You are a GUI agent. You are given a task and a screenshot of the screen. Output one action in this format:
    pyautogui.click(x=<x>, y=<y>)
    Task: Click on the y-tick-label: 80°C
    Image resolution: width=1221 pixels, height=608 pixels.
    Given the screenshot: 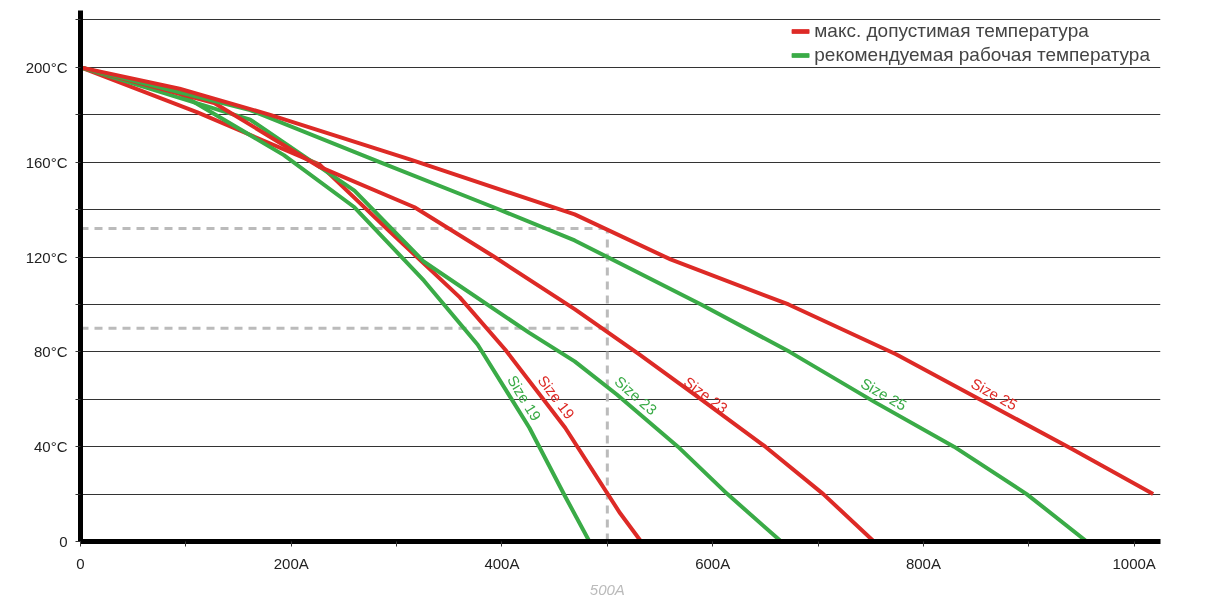 What is the action you would take?
    pyautogui.click(x=50, y=352)
    